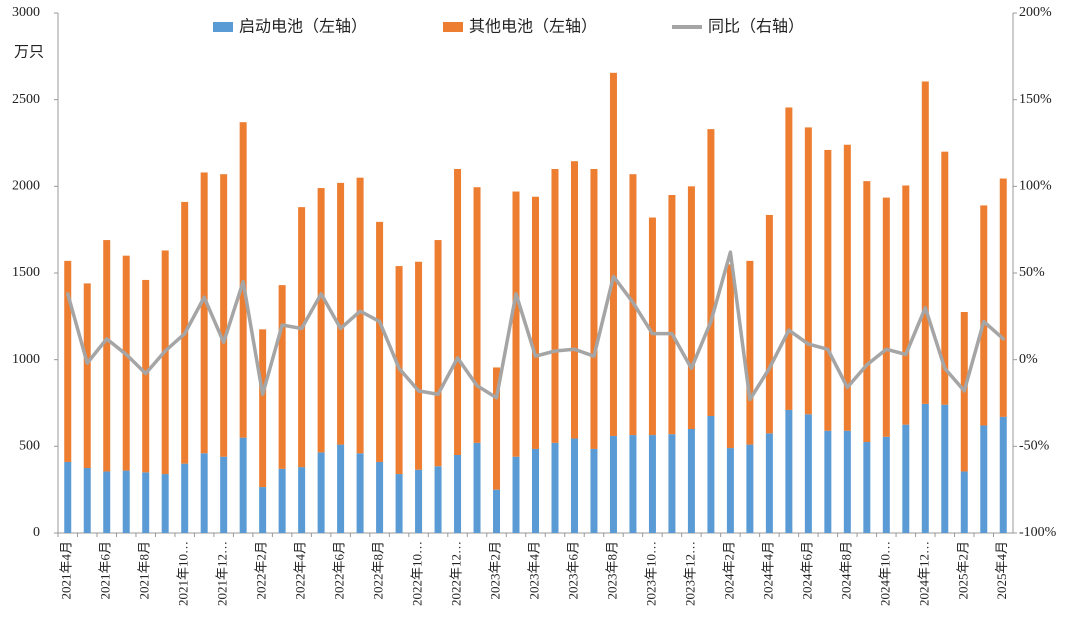  I want to click on x-tick-label: 2021年8月, so click(144, 570).